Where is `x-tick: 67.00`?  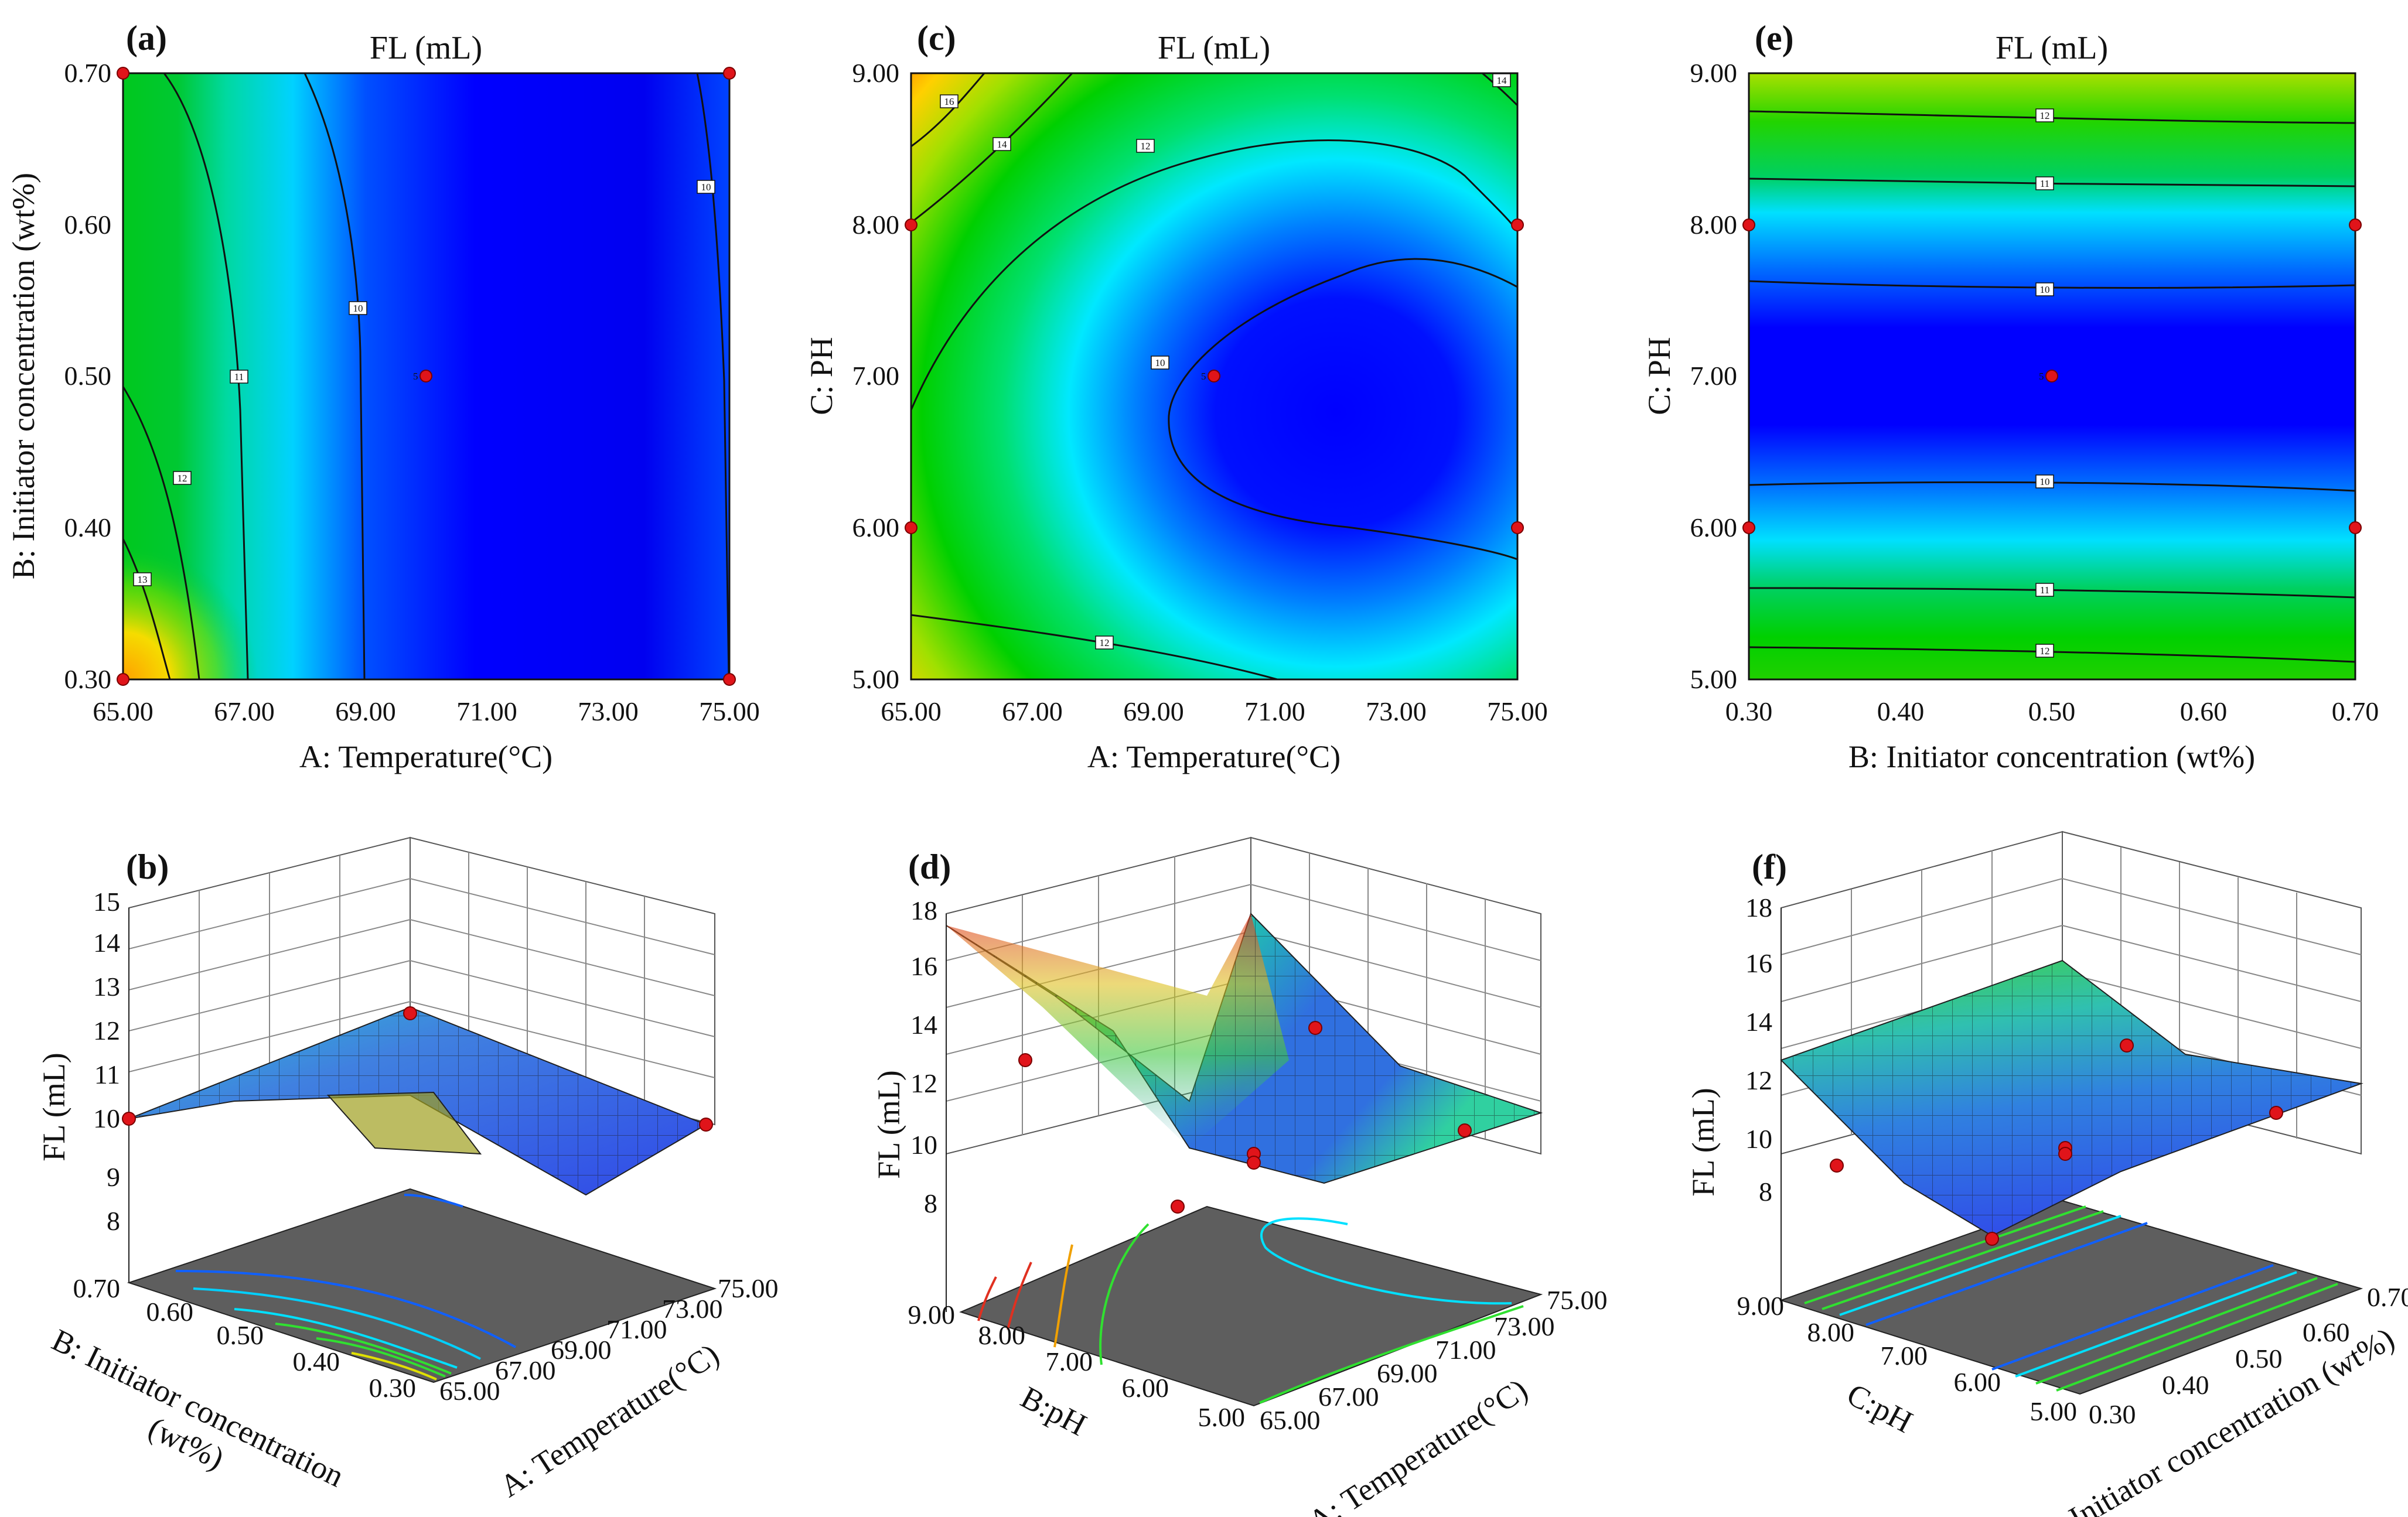 x-tick: 67.00 is located at coordinates (244, 711).